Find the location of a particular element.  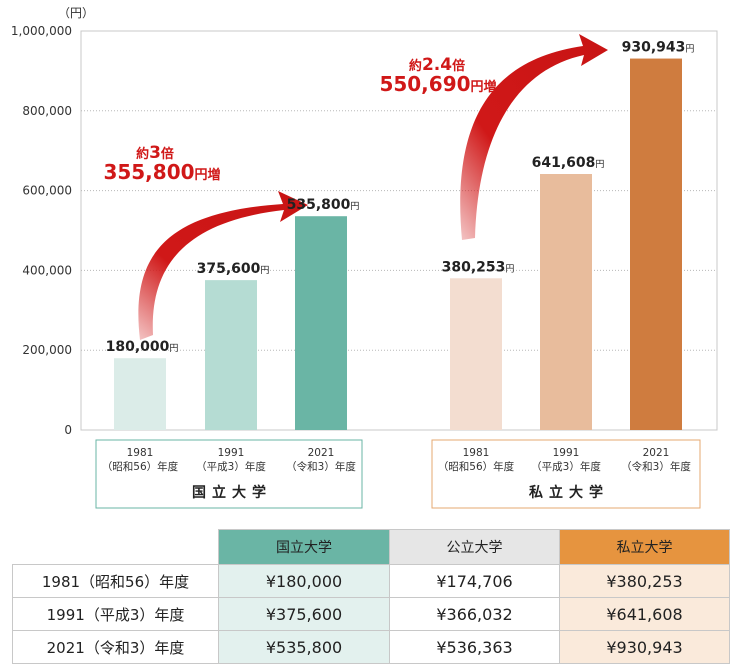

national-ratio-annotation: 約3倍 is located at coordinates (155, 153).